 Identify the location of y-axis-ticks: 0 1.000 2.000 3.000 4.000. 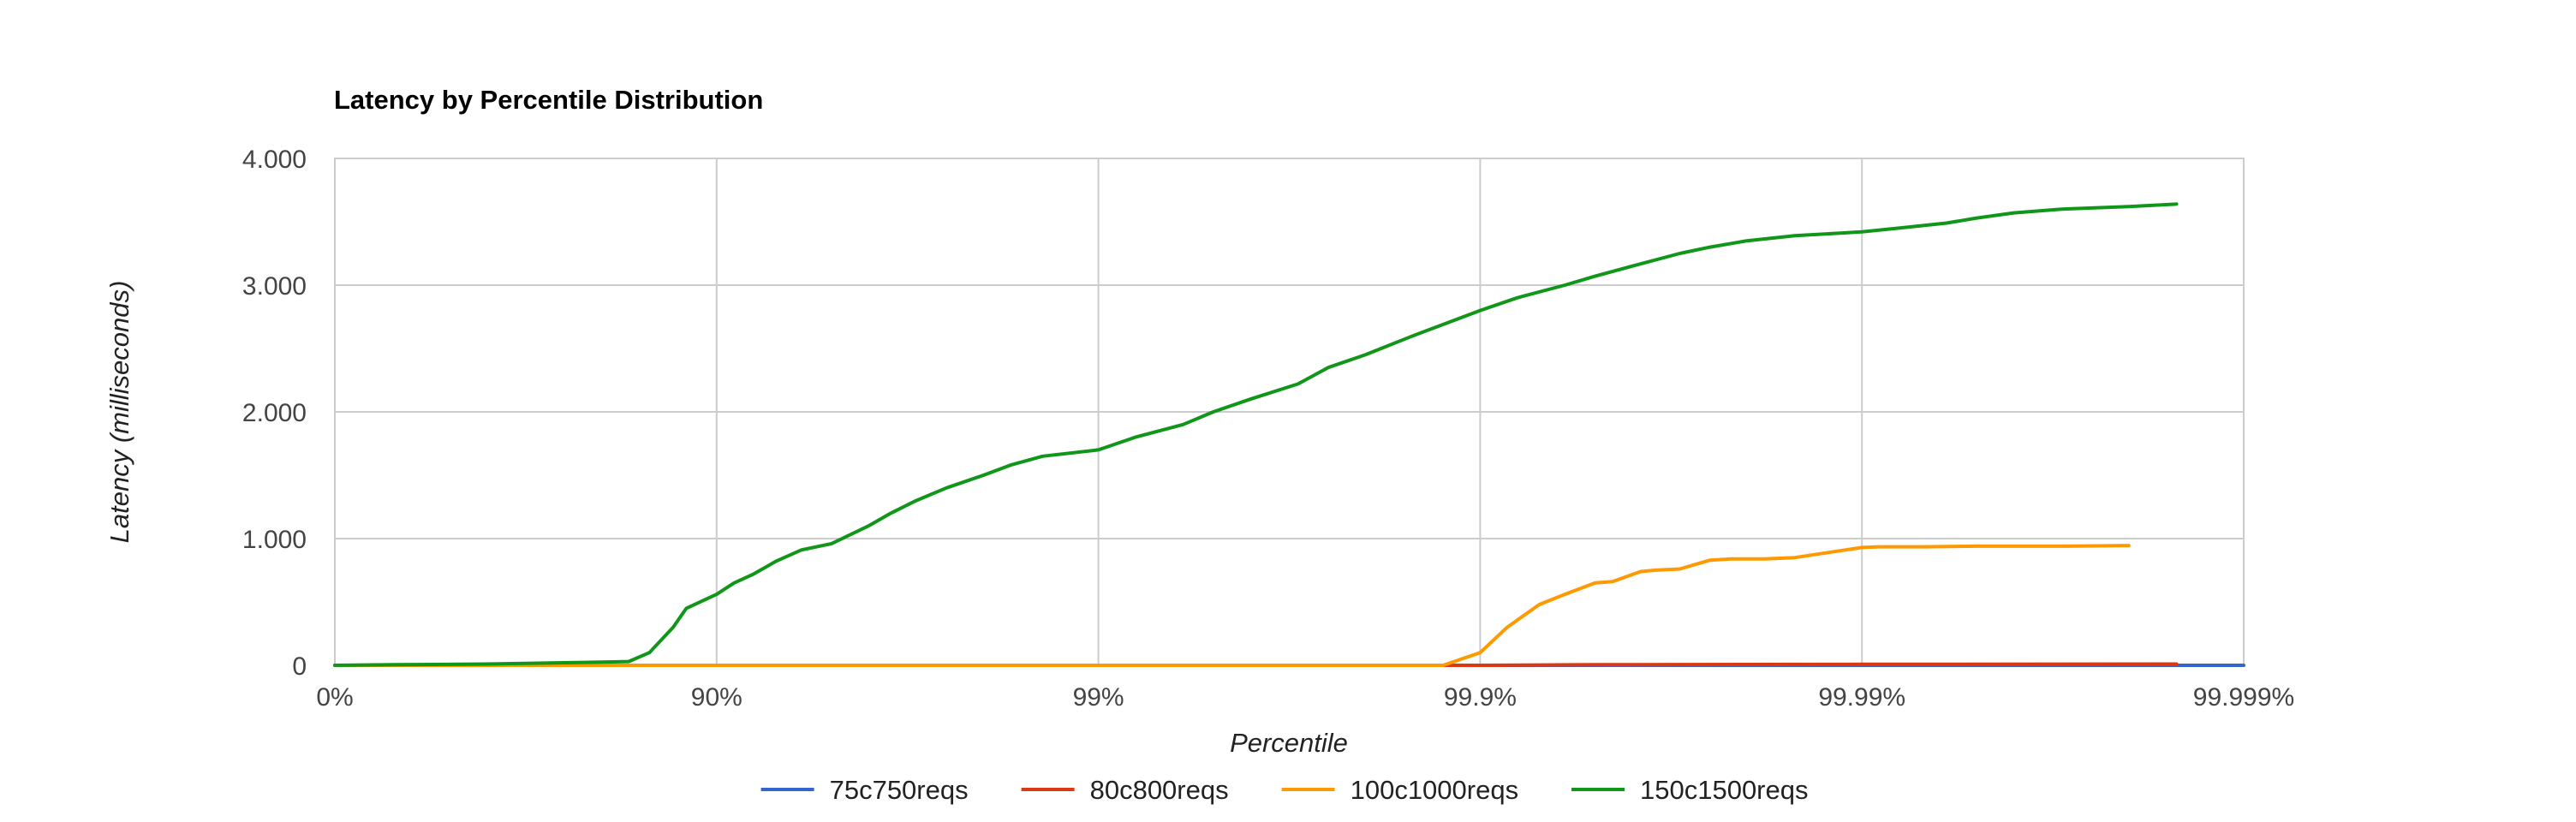
(274, 413).